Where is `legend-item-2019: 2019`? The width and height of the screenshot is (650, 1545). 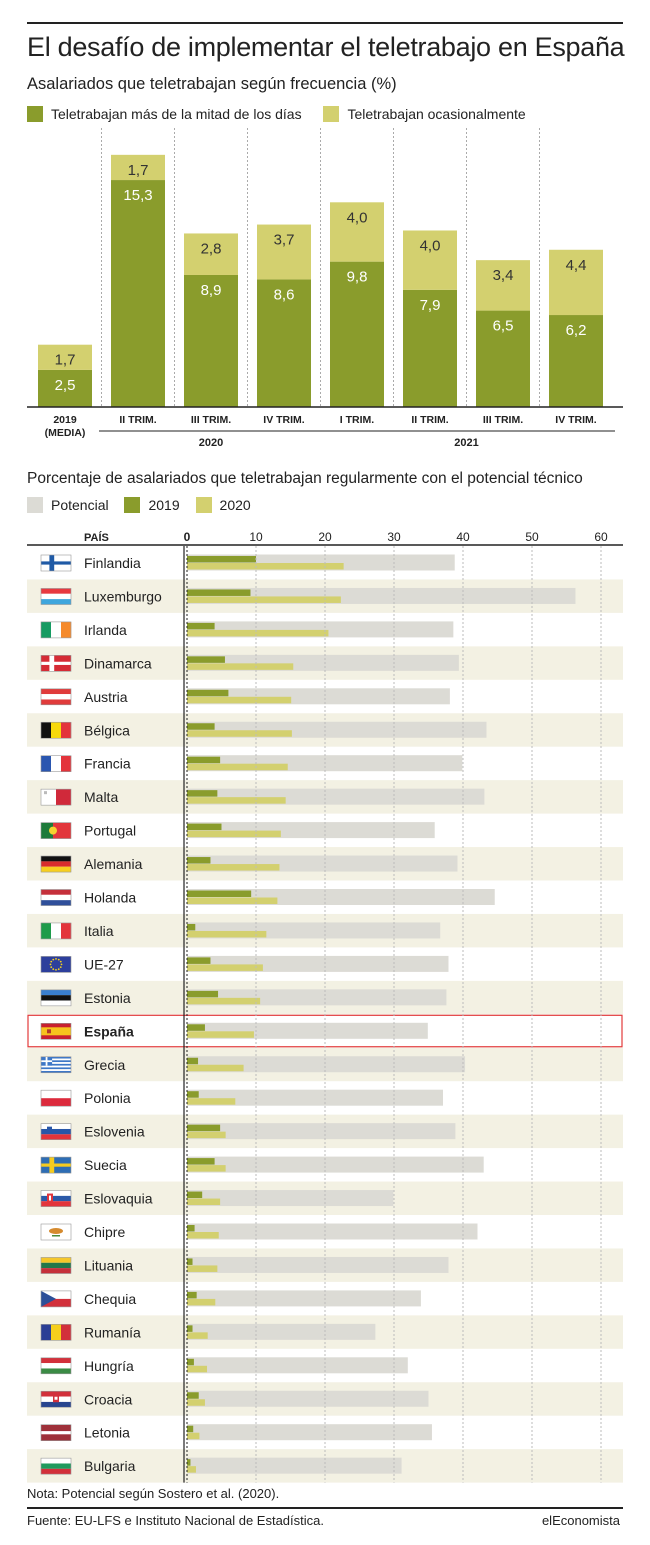 legend-item-2019: 2019 is located at coordinates (152, 505).